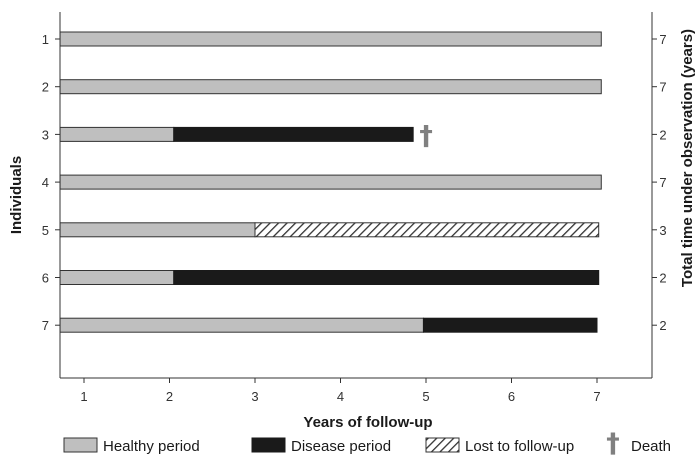 The width and height of the screenshot is (699, 456). I want to click on legend-label-death: Death, so click(651, 446).